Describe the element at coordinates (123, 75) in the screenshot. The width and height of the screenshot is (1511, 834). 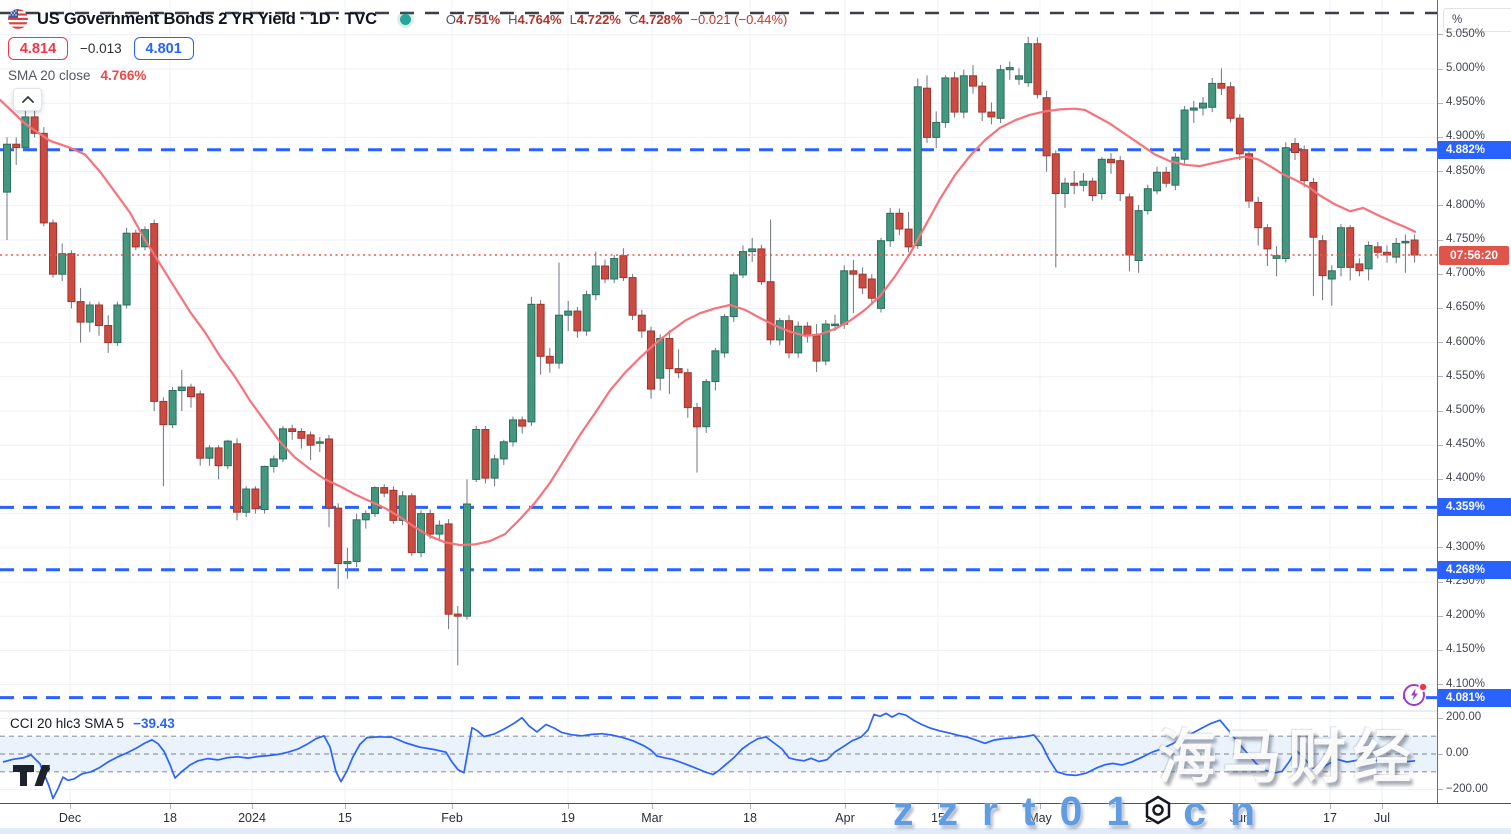
I see `sma-legend-value: 4.766%` at that location.